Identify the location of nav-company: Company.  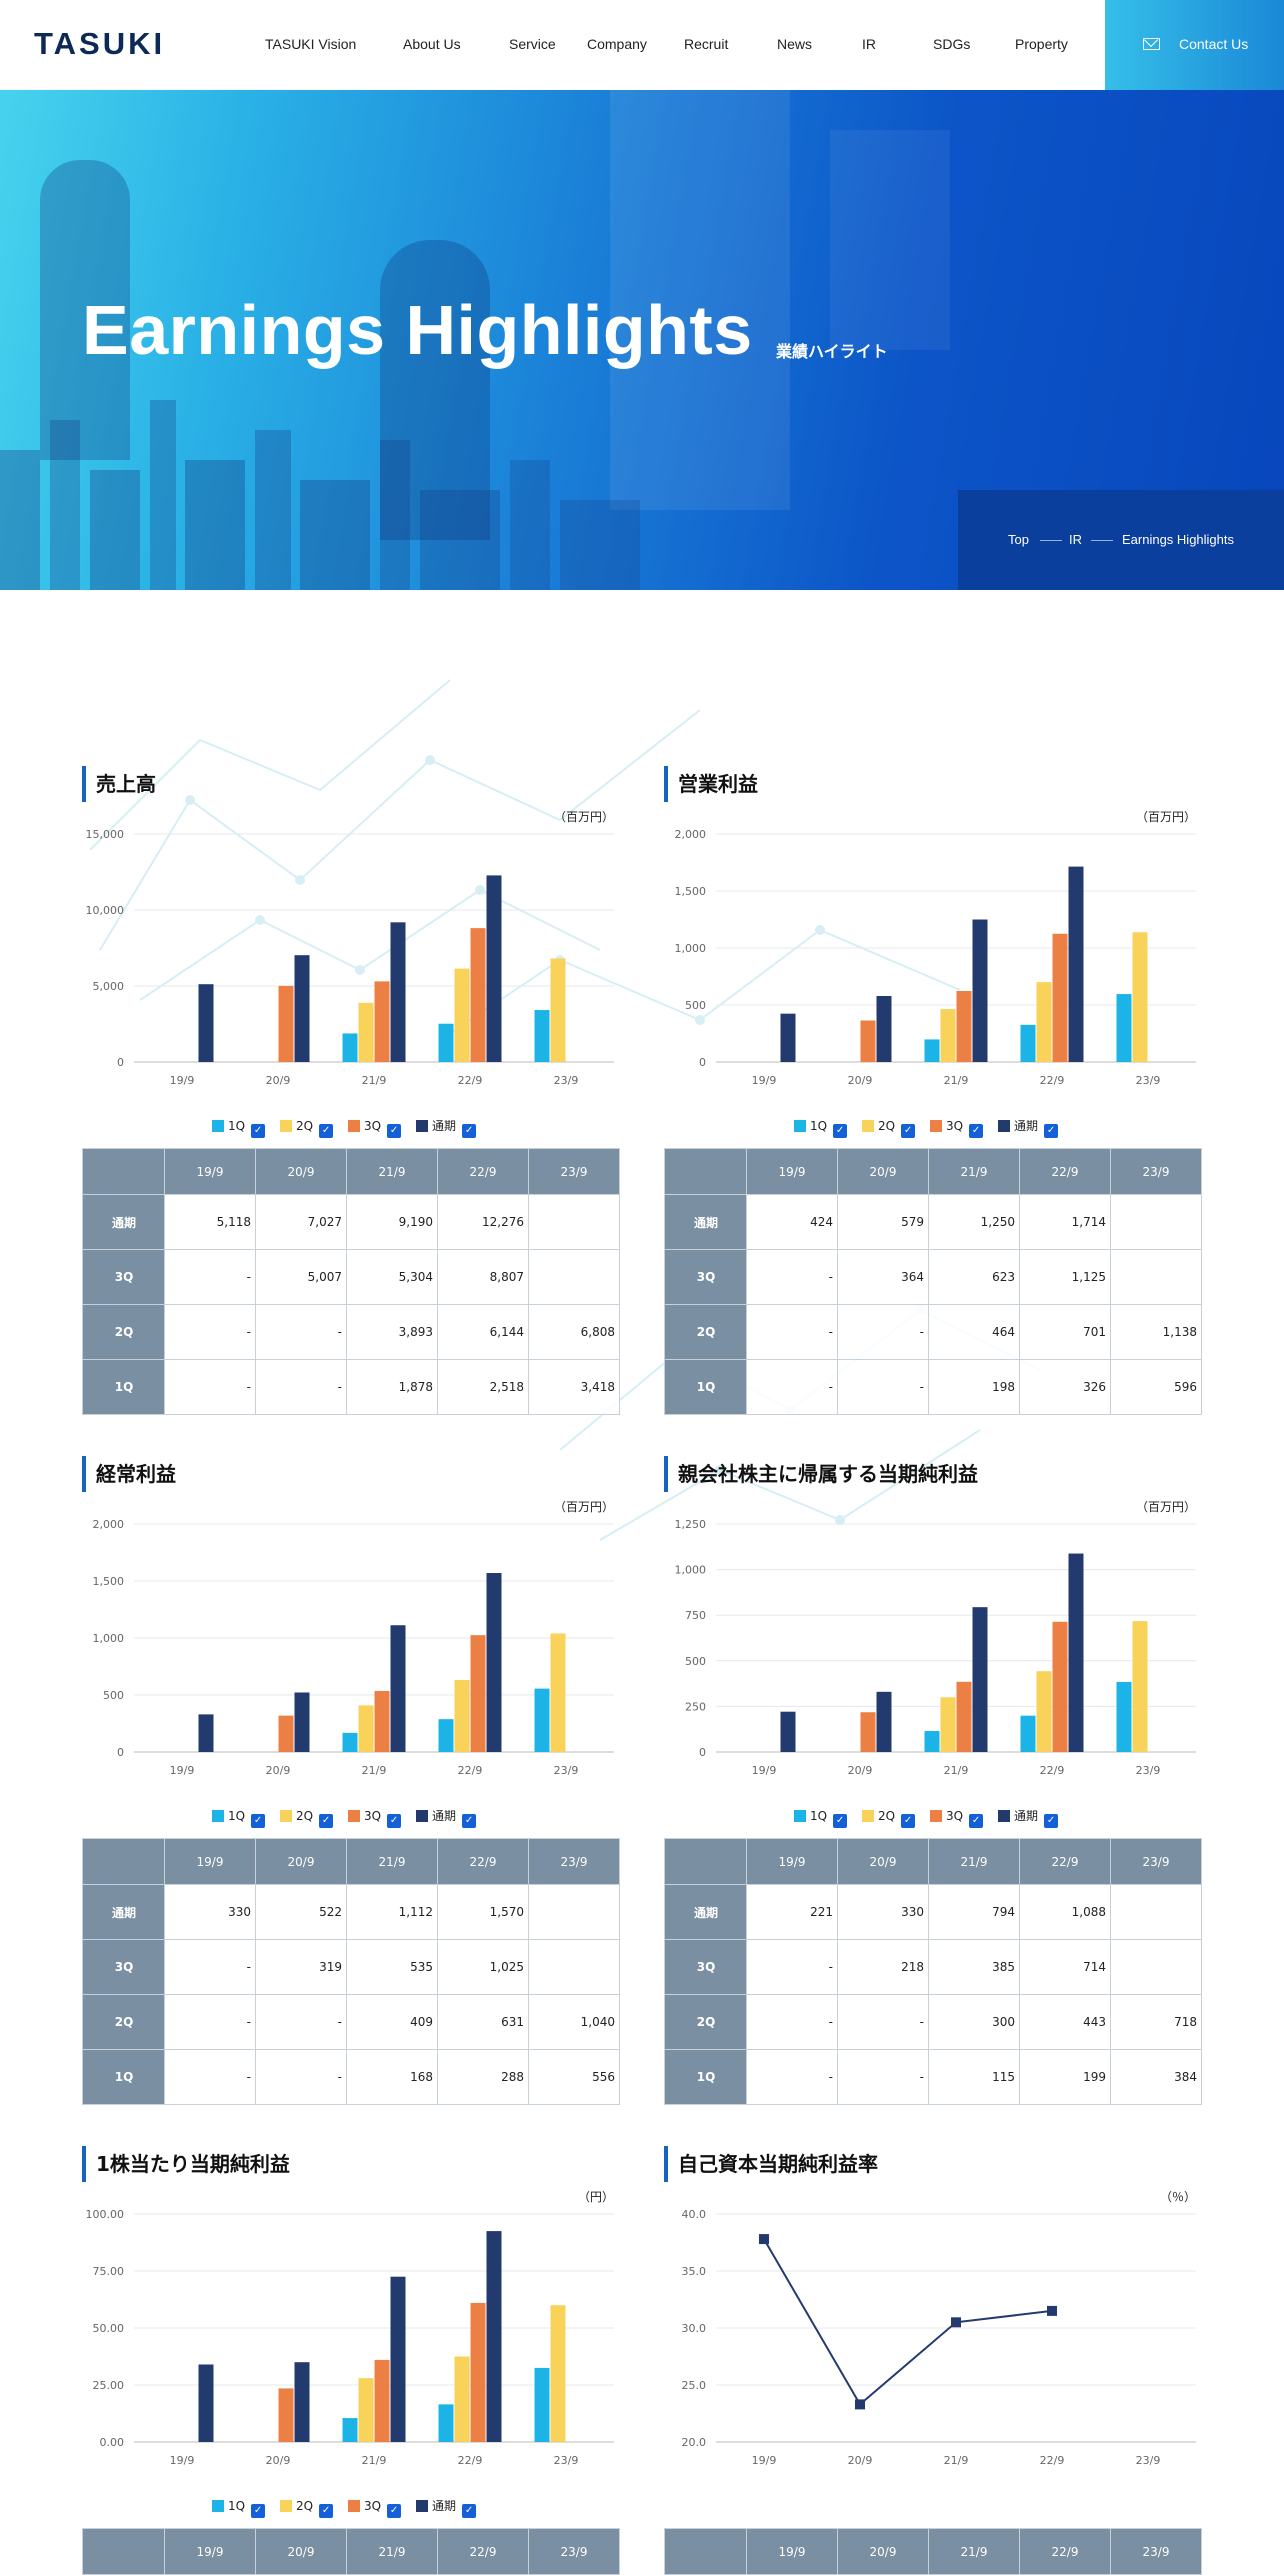
(617, 44).